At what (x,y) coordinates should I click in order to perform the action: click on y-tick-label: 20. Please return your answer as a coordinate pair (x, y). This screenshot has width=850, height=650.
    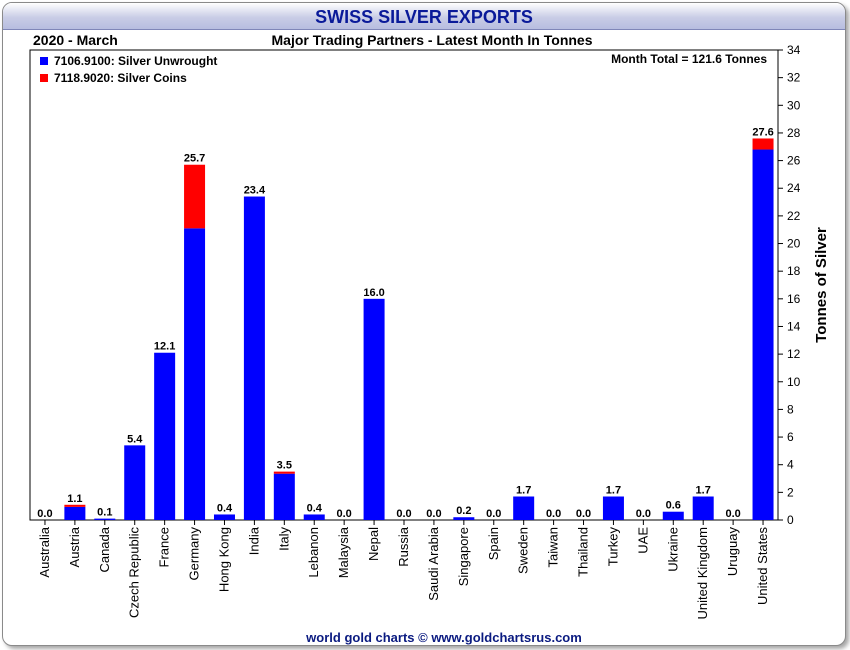
    Looking at the image, I should click on (794, 244).